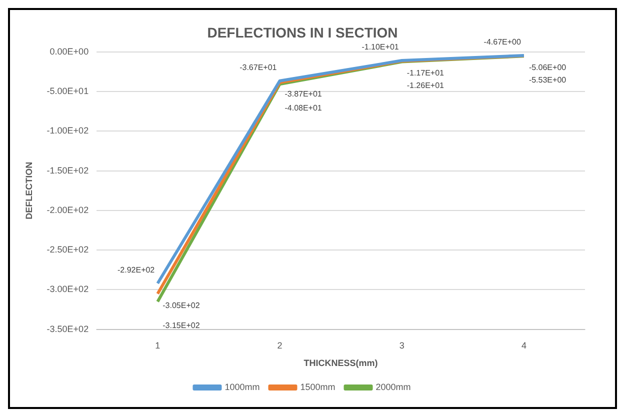  I want to click on data-label: -3.87E+01, so click(303, 94).